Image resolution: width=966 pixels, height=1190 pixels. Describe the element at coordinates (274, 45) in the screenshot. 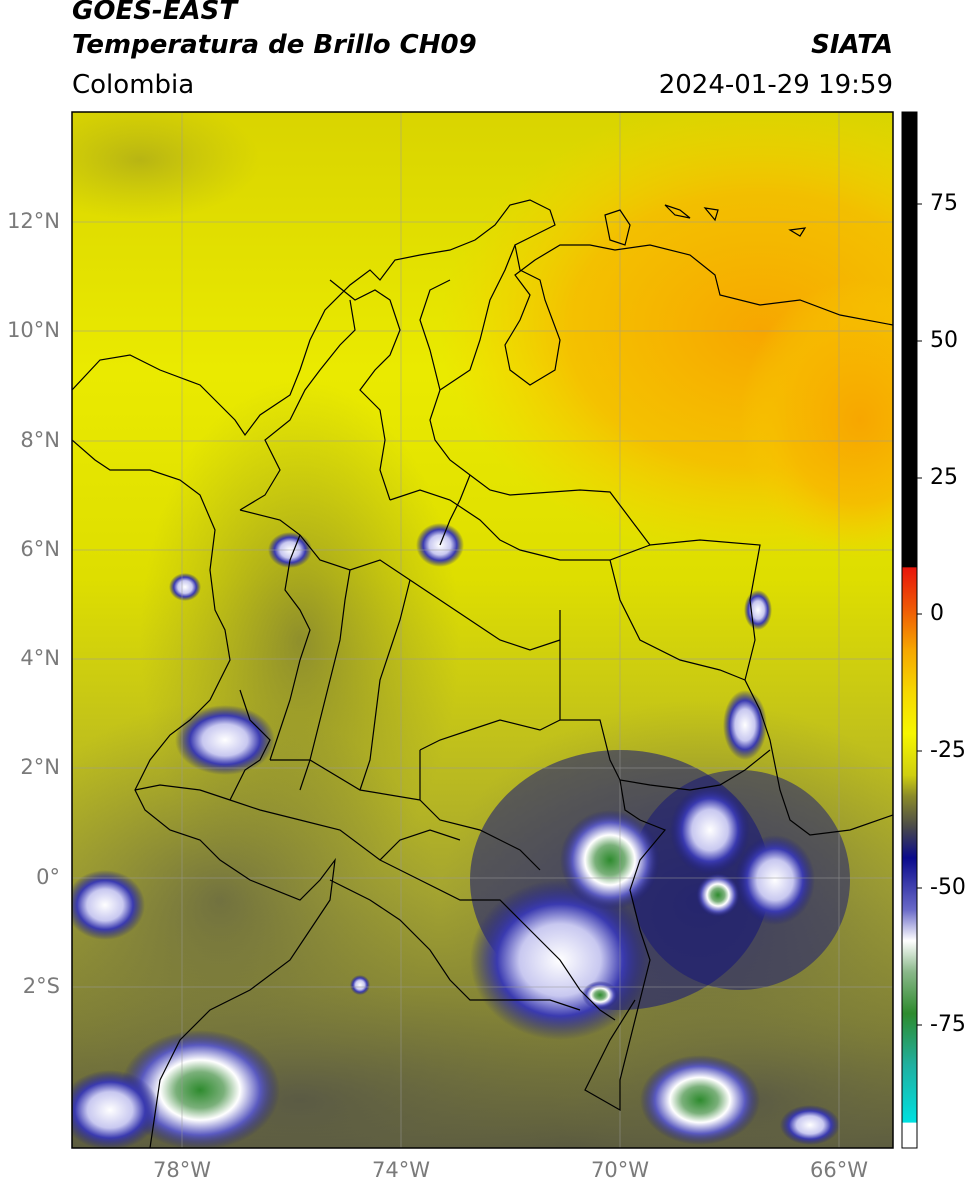

I see `title-product: Temperatura de Brillo CH09` at that location.